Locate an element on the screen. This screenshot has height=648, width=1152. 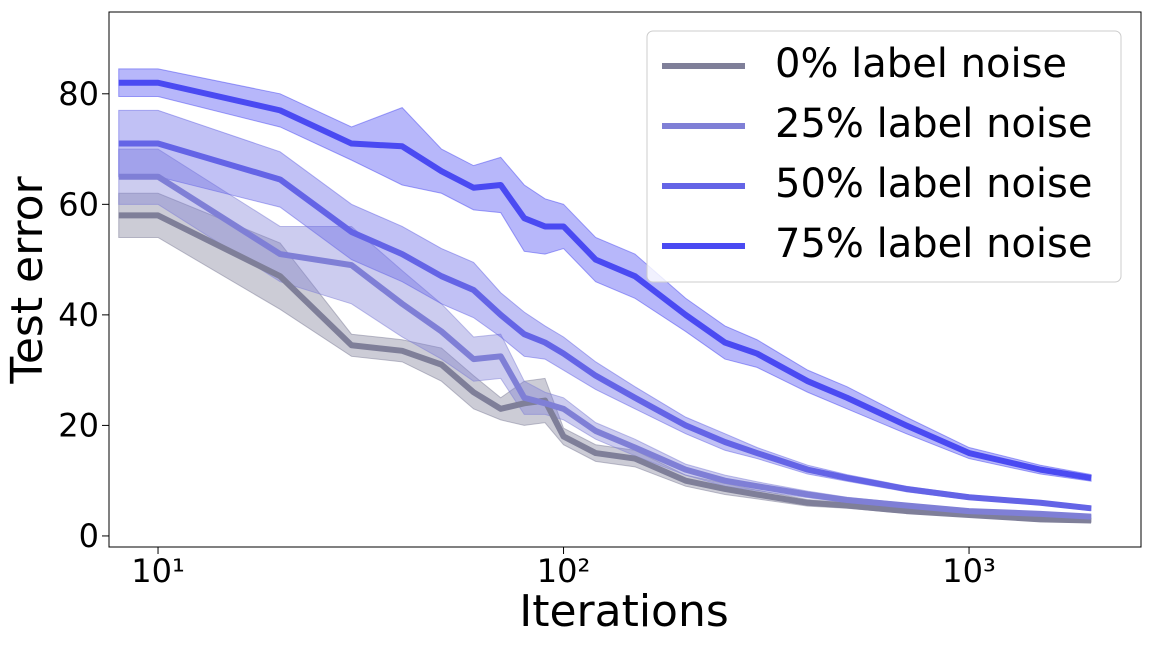
y-axis-label: Test error is located at coordinates (27, 280).